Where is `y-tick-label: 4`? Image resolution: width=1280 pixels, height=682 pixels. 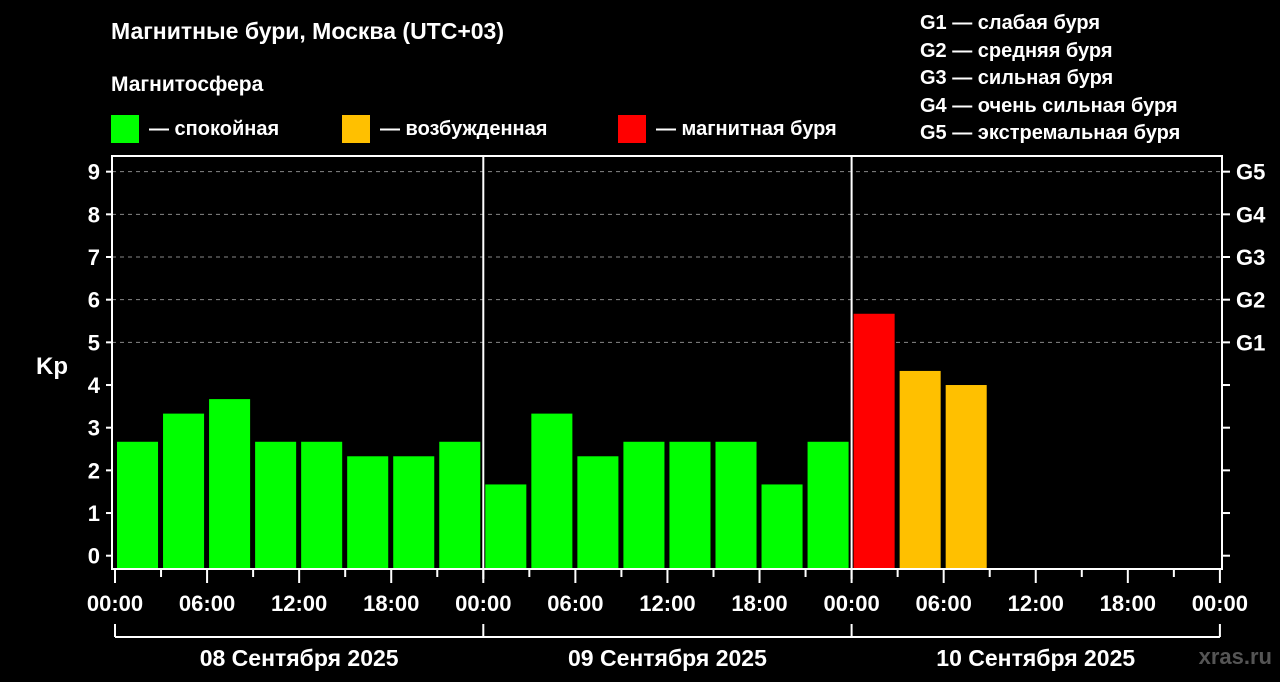 y-tick-label: 4 is located at coordinates (94, 385).